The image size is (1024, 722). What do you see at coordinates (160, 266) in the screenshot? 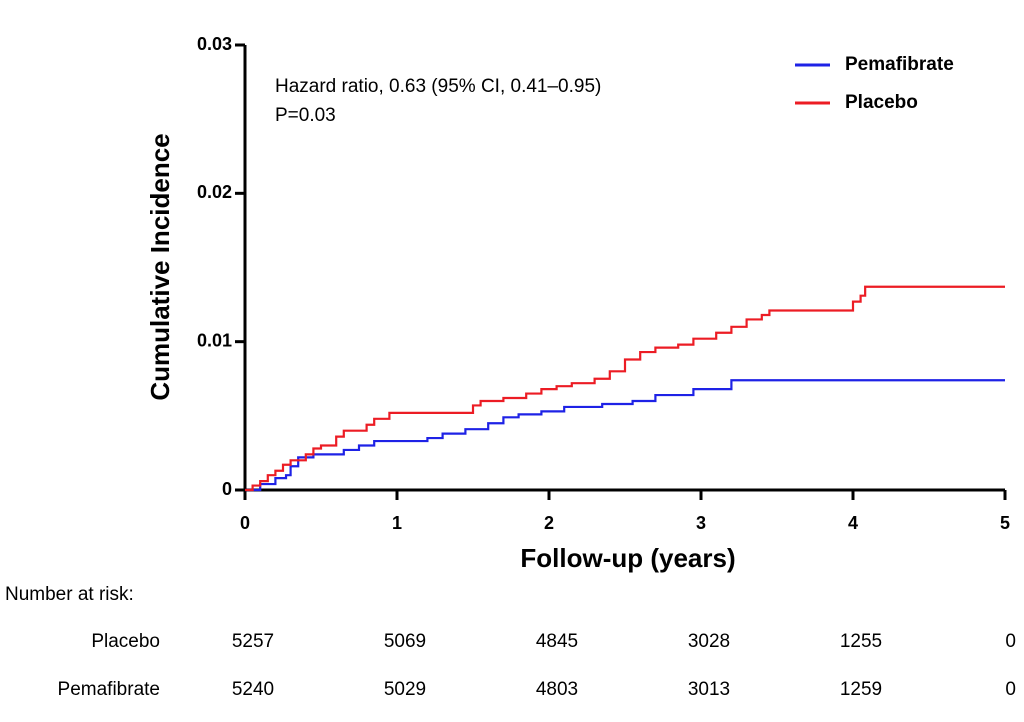
I see `y-axis-title: Cumulative Incidence` at bounding box center [160, 266].